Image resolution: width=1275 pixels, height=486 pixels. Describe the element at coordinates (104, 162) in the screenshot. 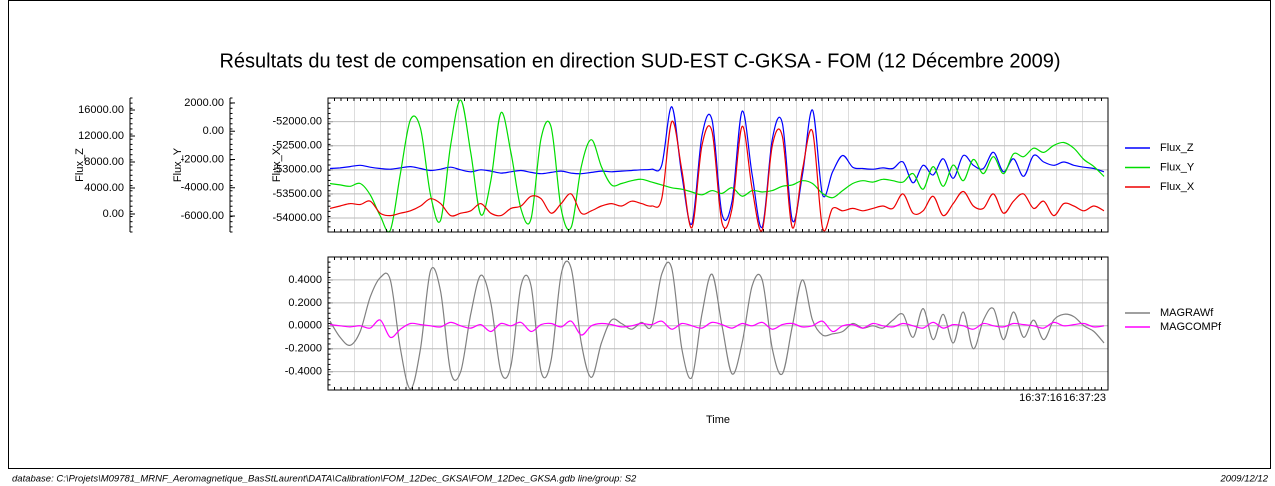

I see `y-tick-label: 8000.00` at that location.